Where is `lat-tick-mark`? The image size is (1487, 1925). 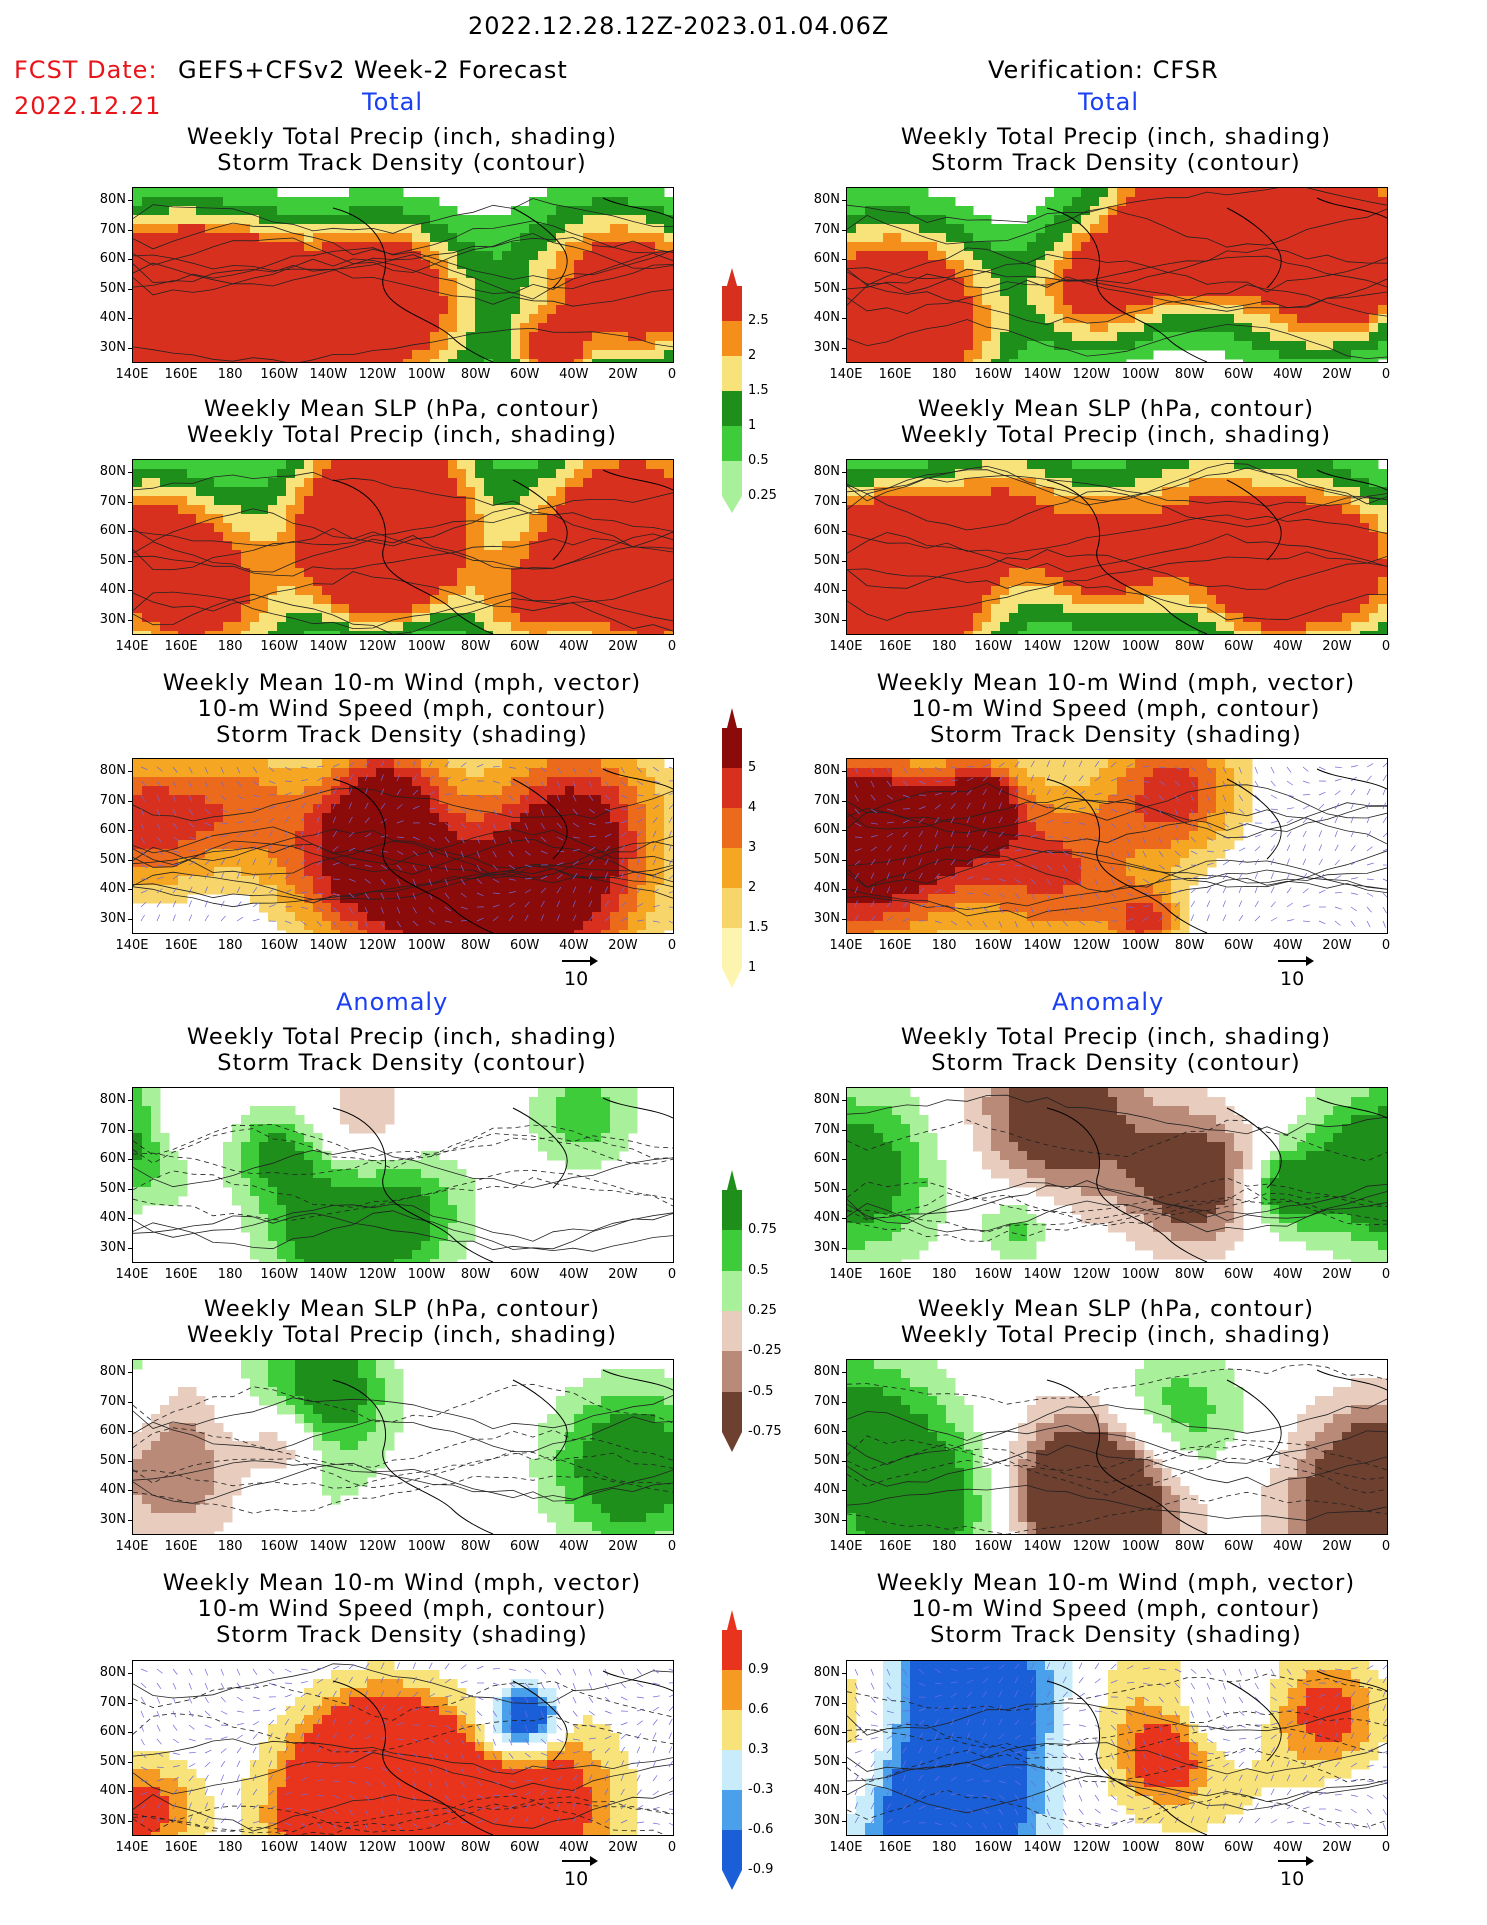
lat-tick-mark is located at coordinates (130, 348).